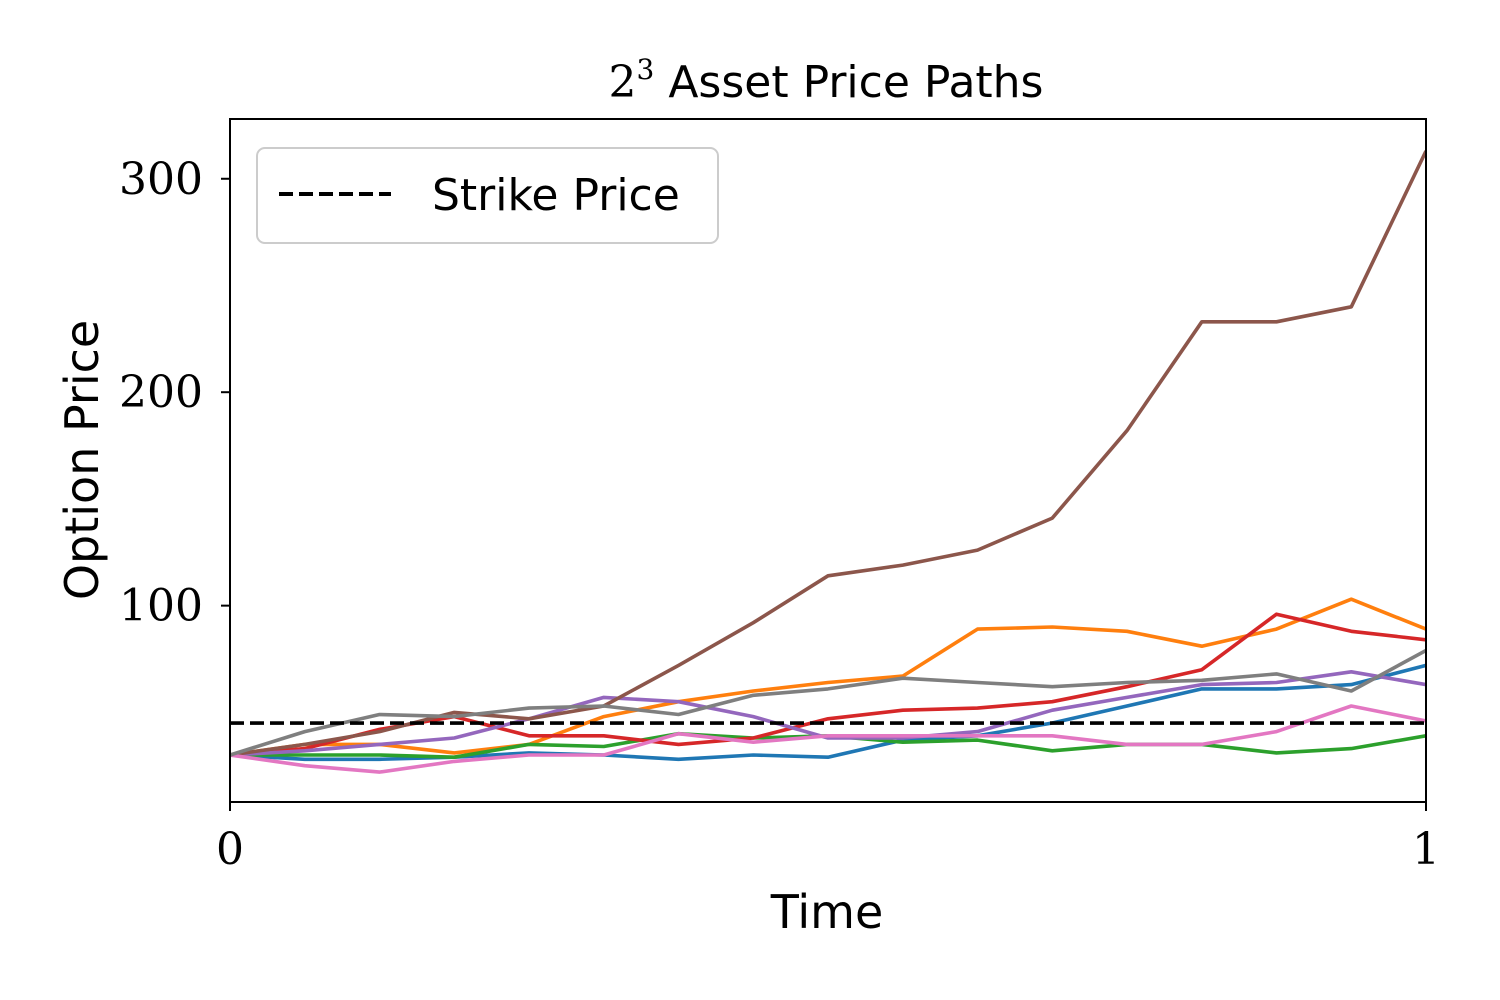  What do you see at coordinates (827, 912) in the screenshot?
I see `x-axis-label: Time` at bounding box center [827, 912].